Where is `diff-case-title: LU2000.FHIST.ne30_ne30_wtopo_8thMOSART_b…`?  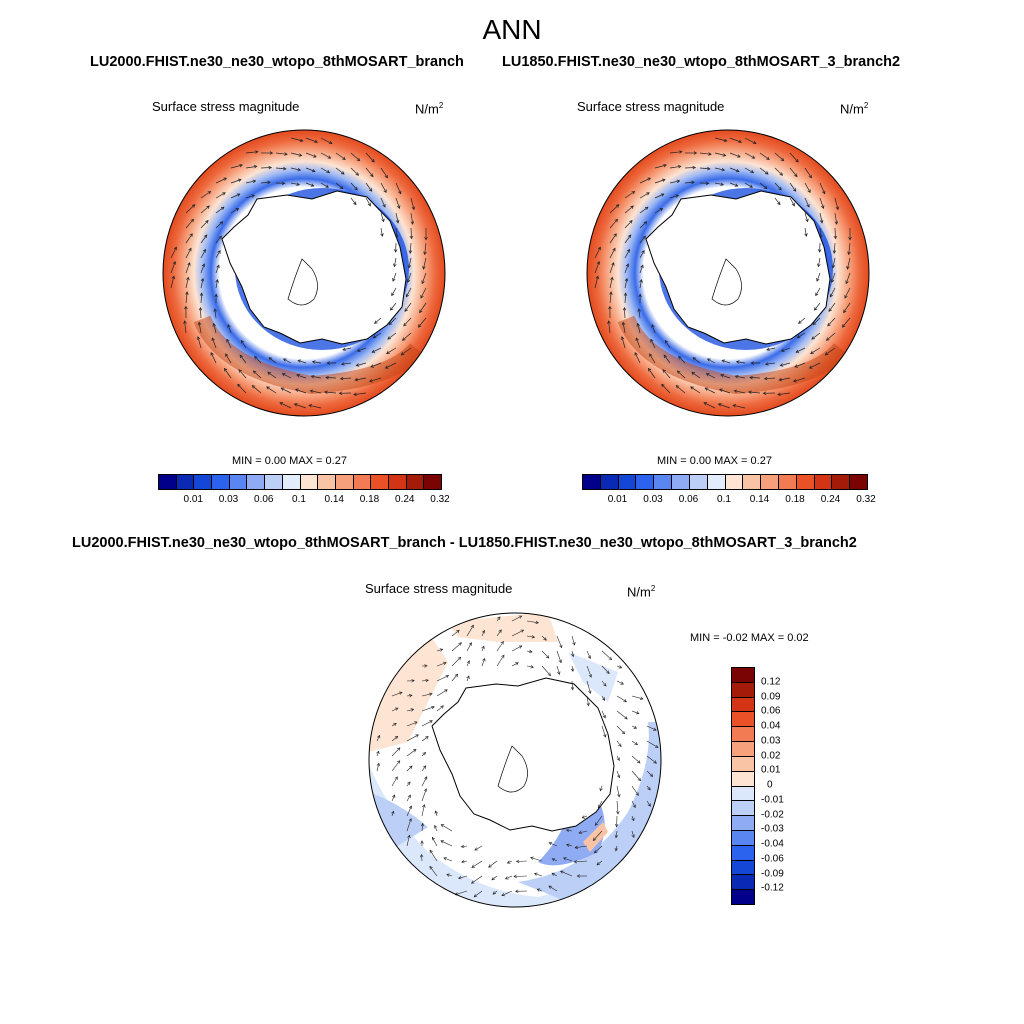 diff-case-title: LU2000.FHIST.ne30_ne30_wtopo_8thMOSART_b… is located at coordinates (464, 543).